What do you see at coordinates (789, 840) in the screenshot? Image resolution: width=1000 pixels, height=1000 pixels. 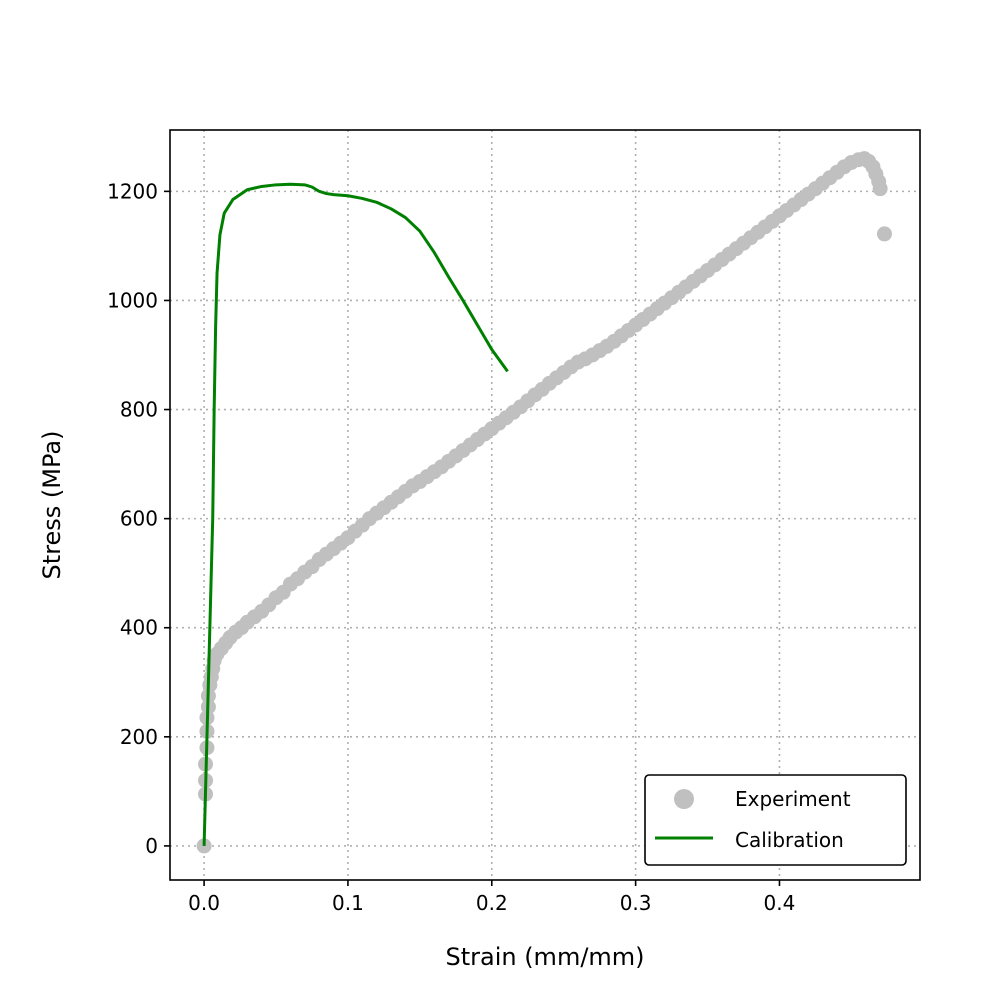 I see `legend-label-calibration: Calibration` at bounding box center [789, 840].